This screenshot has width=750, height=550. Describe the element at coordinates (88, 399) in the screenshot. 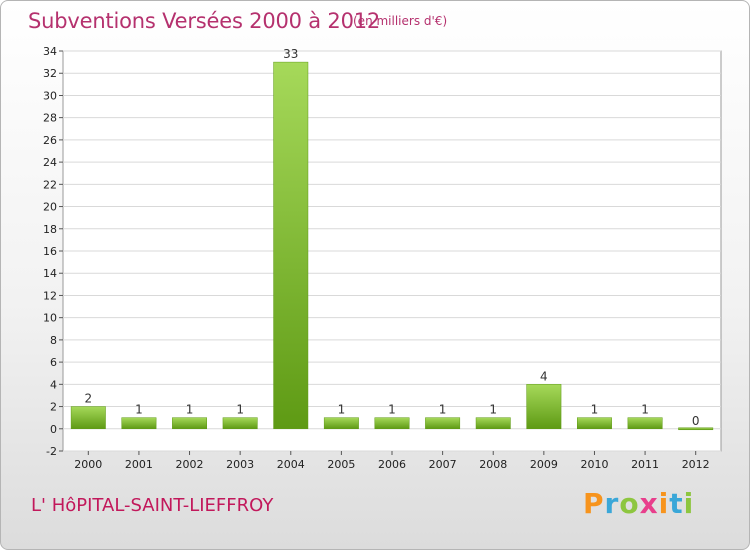

I see `bar-value-label: 2` at that location.